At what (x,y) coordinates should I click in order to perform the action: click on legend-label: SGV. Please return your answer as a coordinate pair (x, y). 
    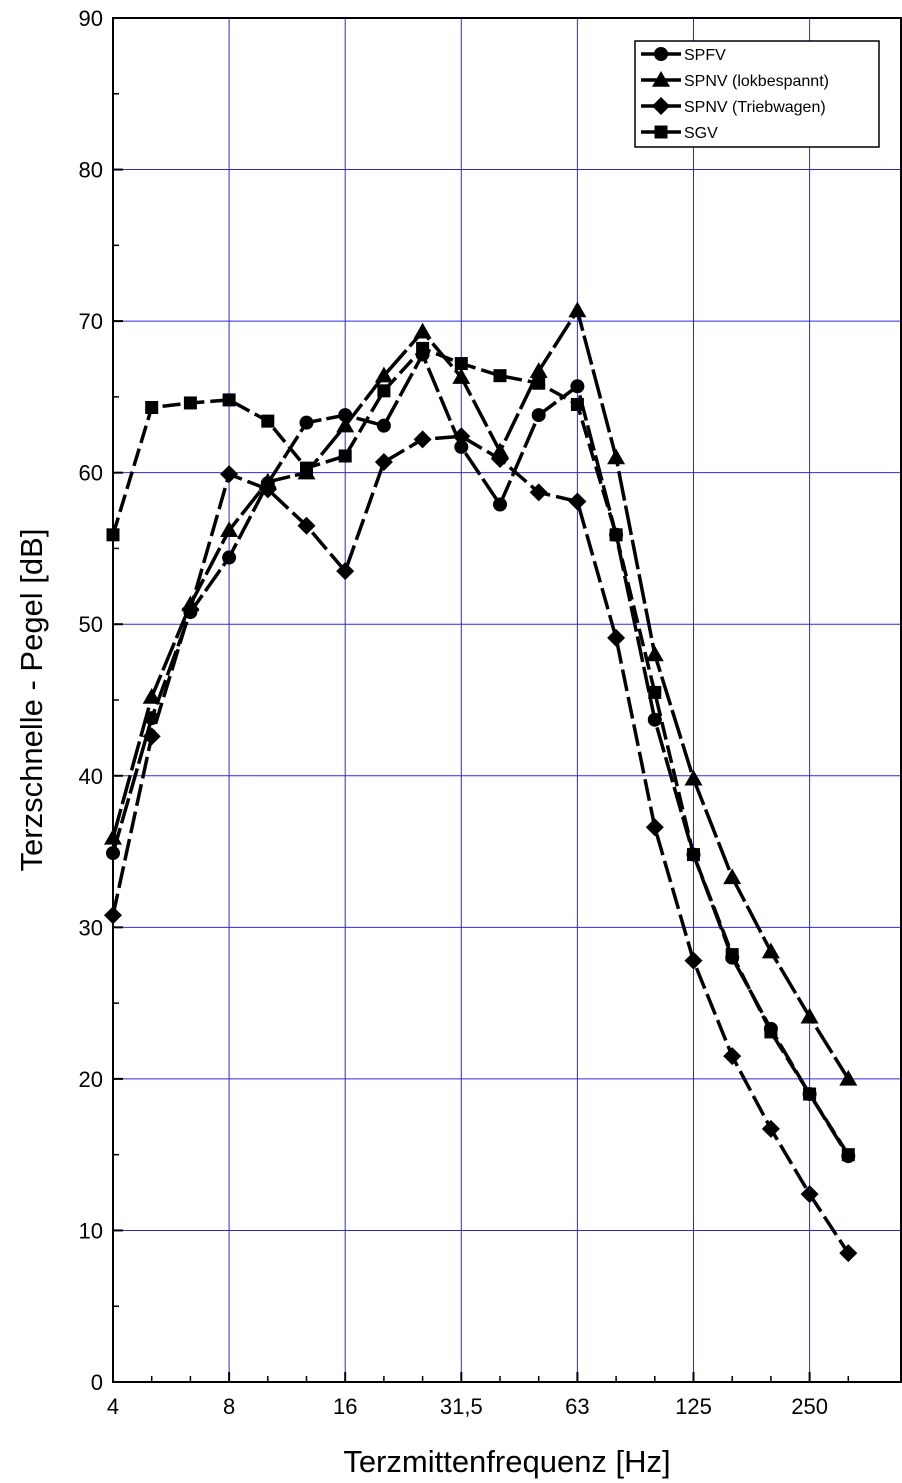
    Looking at the image, I should click on (701, 133).